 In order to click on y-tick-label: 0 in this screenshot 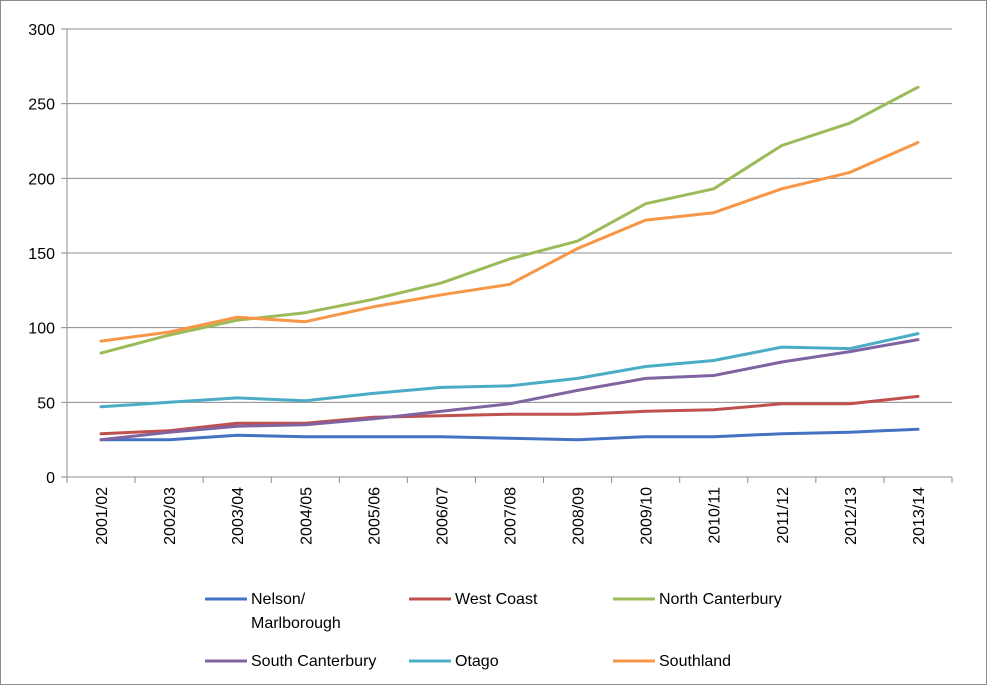, I will do `click(50, 478)`.